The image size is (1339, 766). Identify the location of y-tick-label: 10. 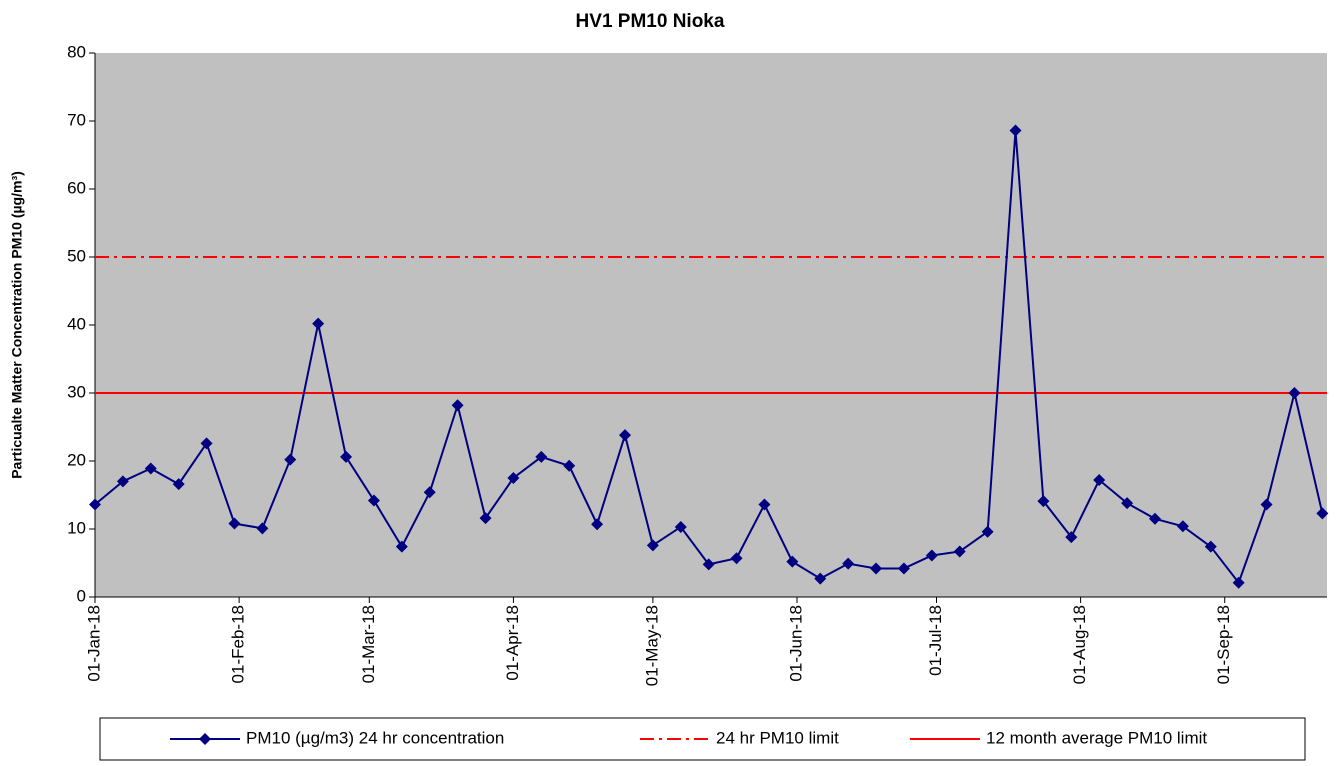
(76, 527).